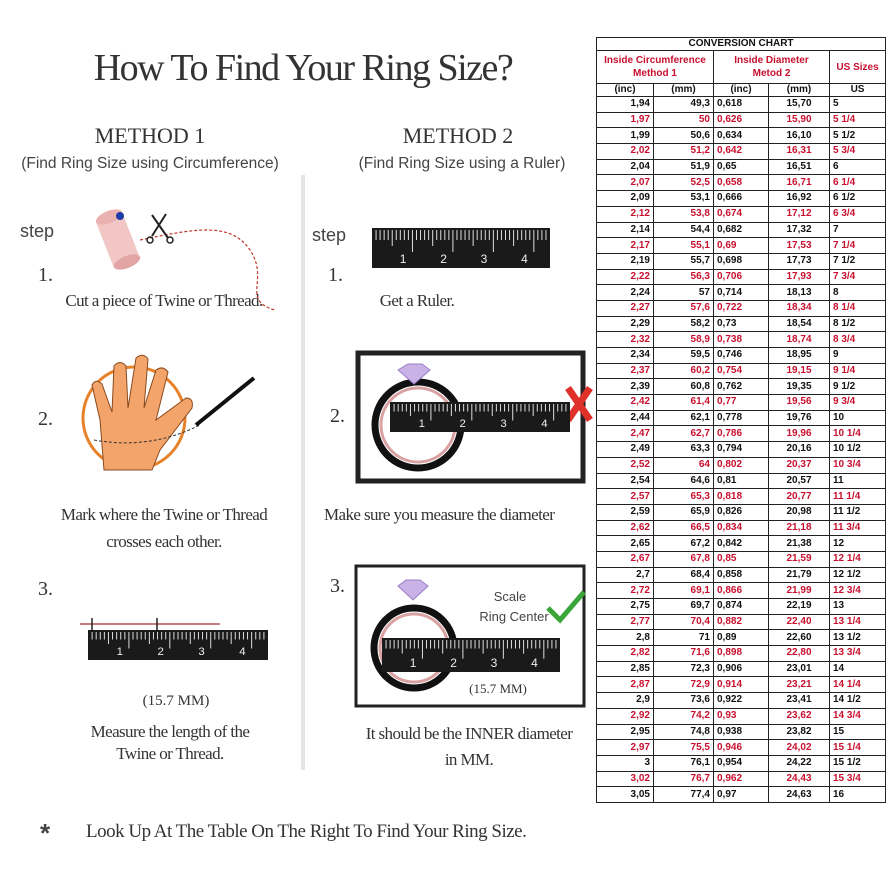 The image size is (886, 895). What do you see at coordinates (741, 245) in the screenshot?
I see `table-row: 2,17 55,1 0,69 17,53 7 1/4` at bounding box center [741, 245].